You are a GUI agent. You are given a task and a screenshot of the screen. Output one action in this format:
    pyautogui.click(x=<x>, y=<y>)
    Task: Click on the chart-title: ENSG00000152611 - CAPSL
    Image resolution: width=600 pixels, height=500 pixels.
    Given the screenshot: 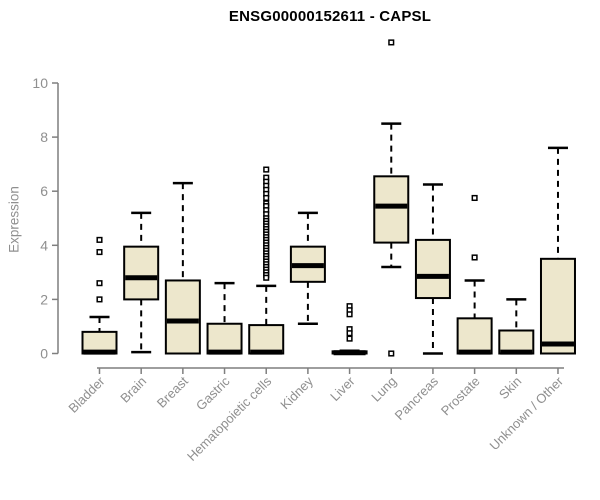 What is the action you would take?
    pyautogui.click(x=330, y=16)
    